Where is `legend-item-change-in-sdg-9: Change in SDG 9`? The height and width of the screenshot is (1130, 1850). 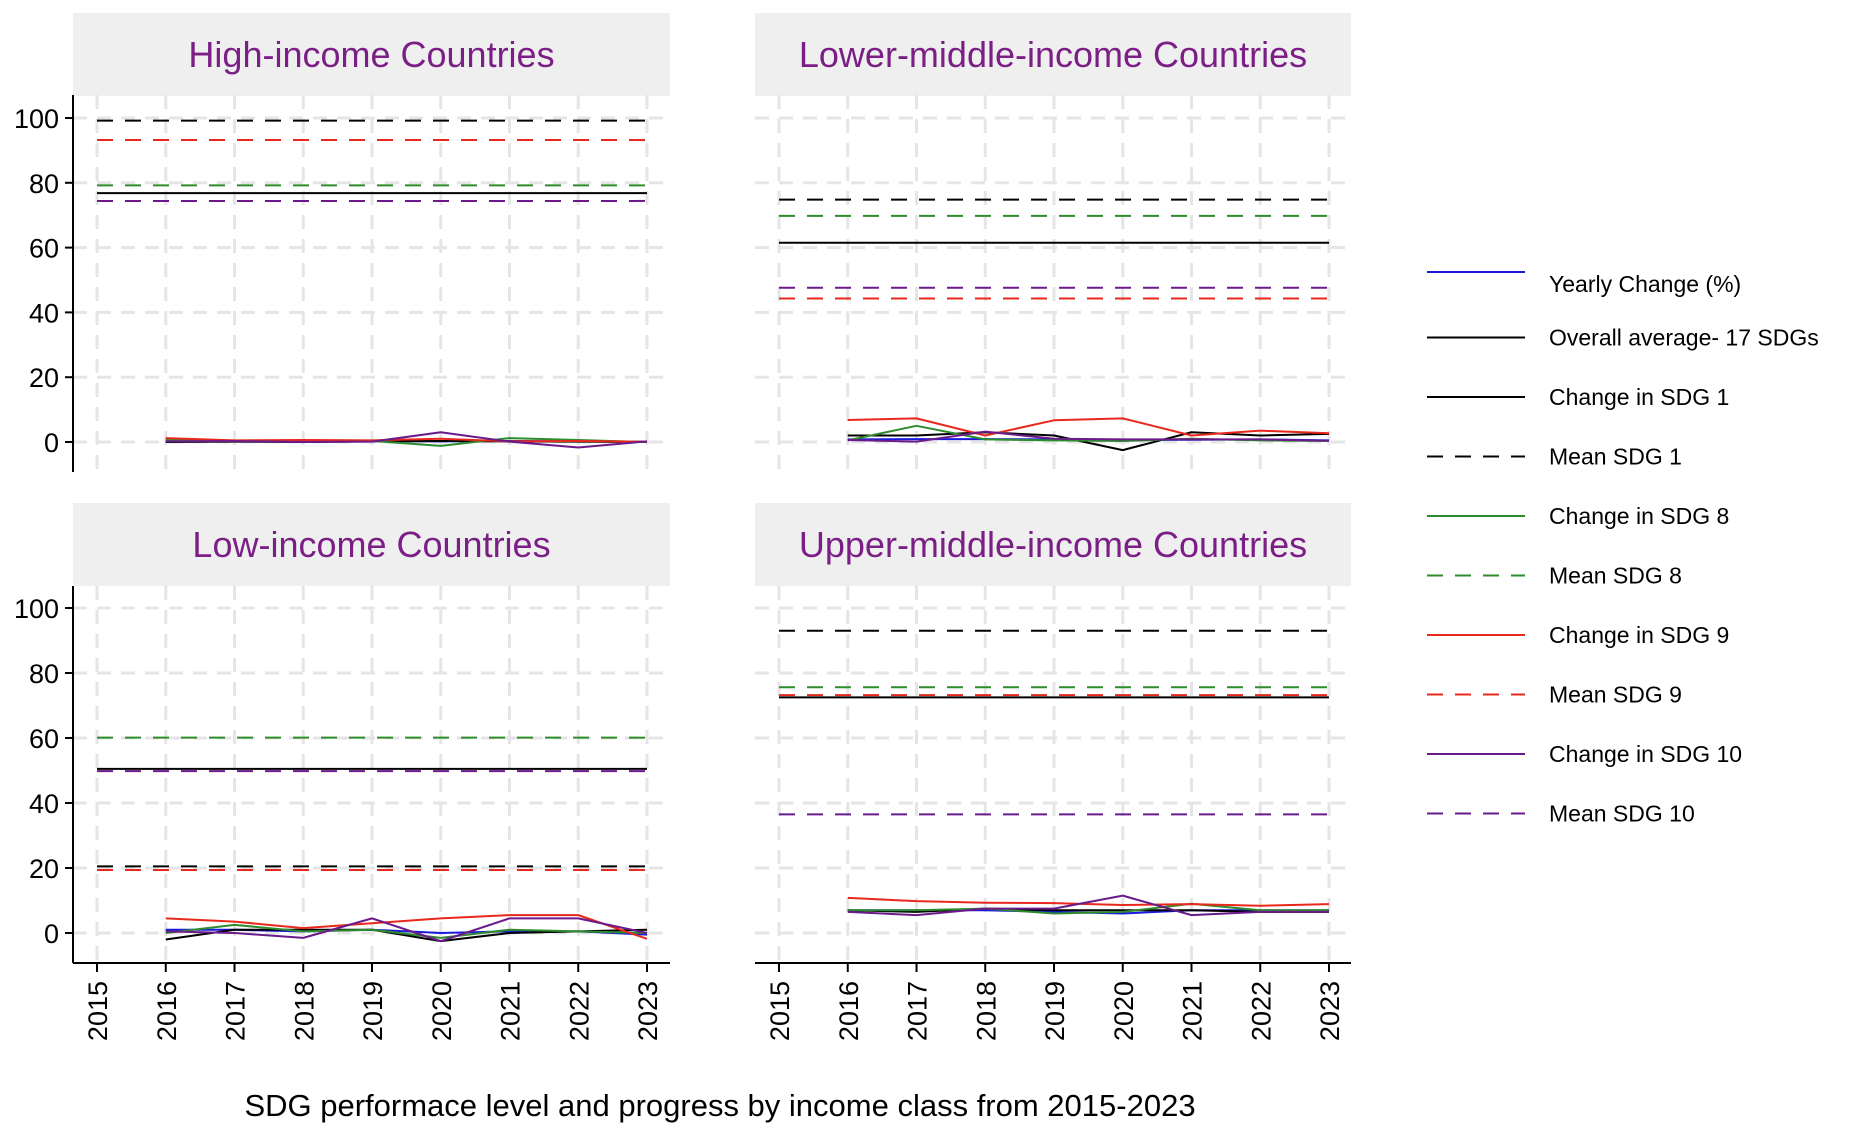
legend-item-change-in-sdg-9: Change in SDG 9 is located at coordinates (1578, 635).